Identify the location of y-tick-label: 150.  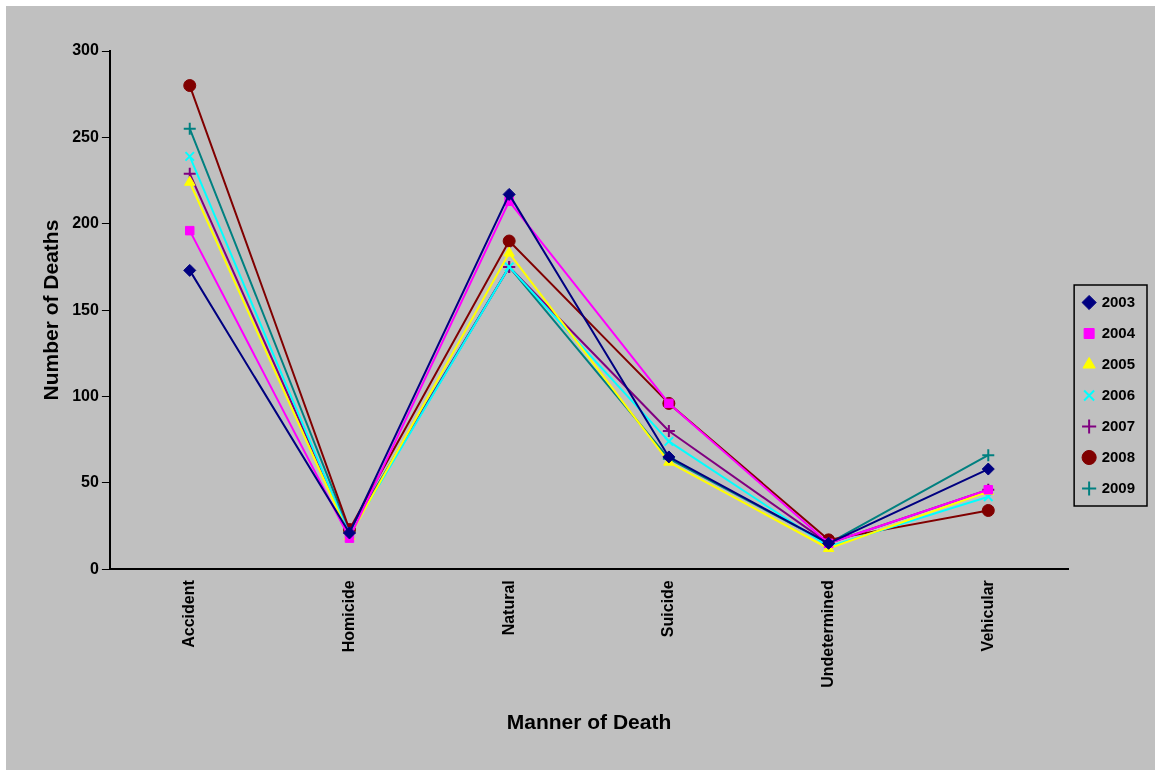
(85, 309).